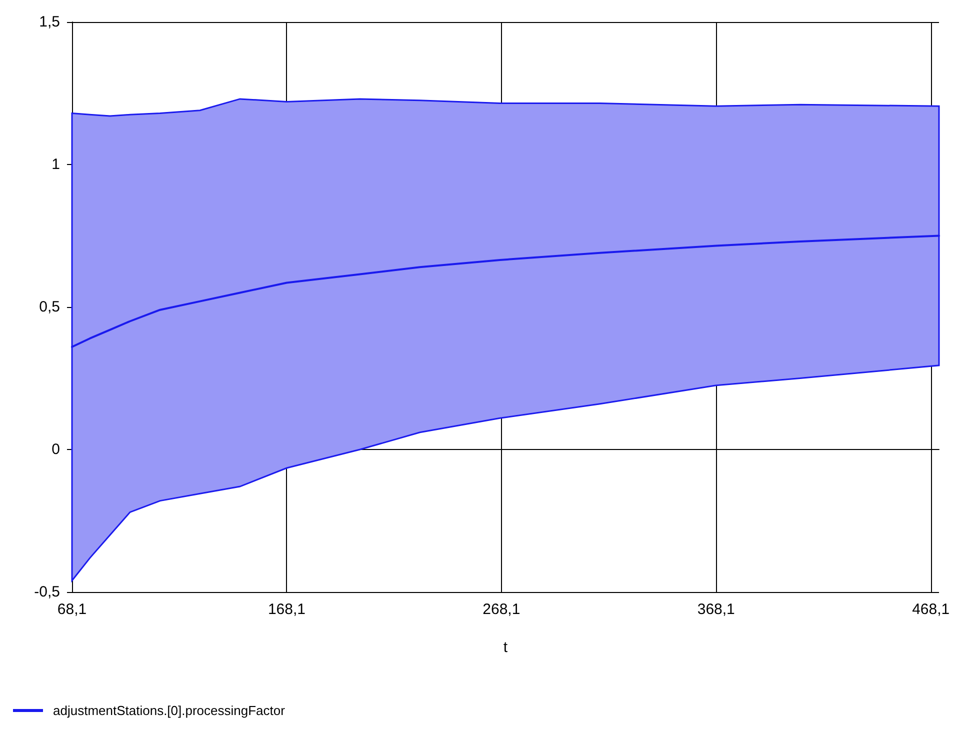  What do you see at coordinates (169, 710) in the screenshot?
I see `legend-label: adjustmentStations.[0].processingFactor` at bounding box center [169, 710].